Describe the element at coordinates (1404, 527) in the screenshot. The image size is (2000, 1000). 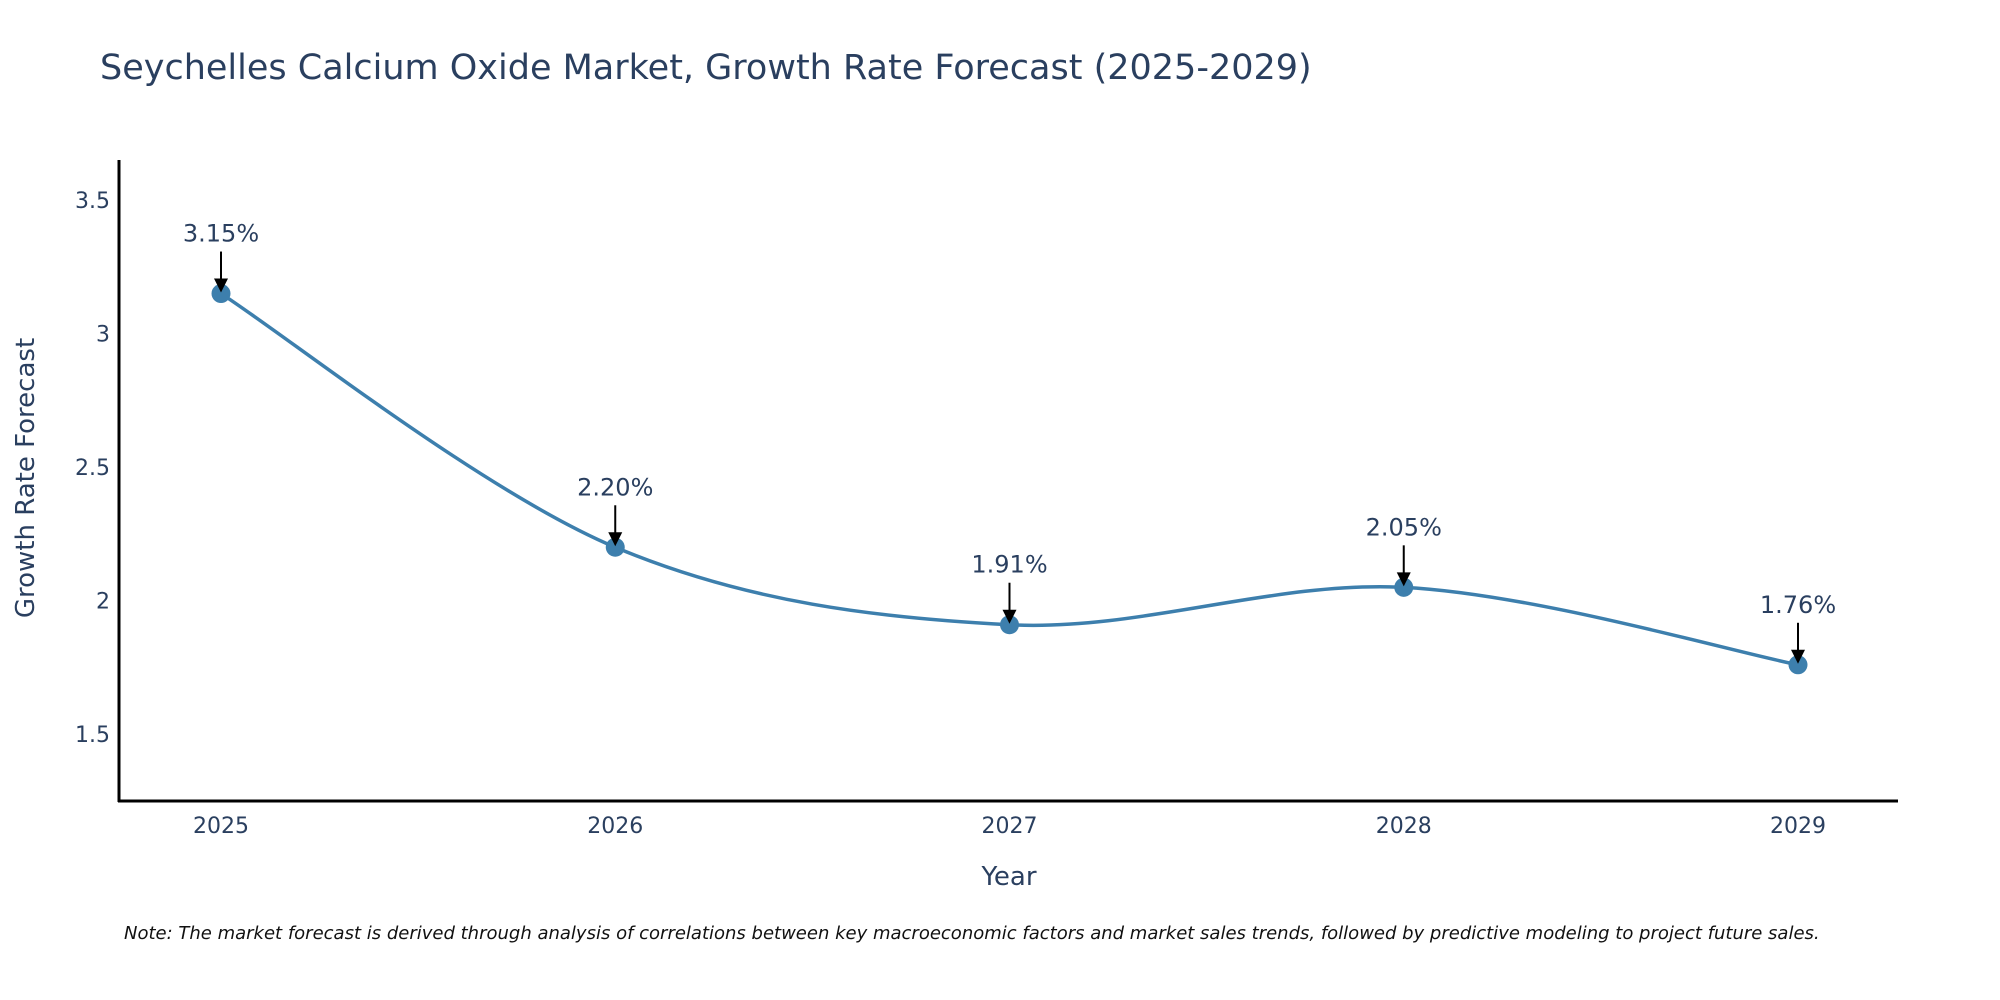
I see `data-label: 2.05%` at that location.